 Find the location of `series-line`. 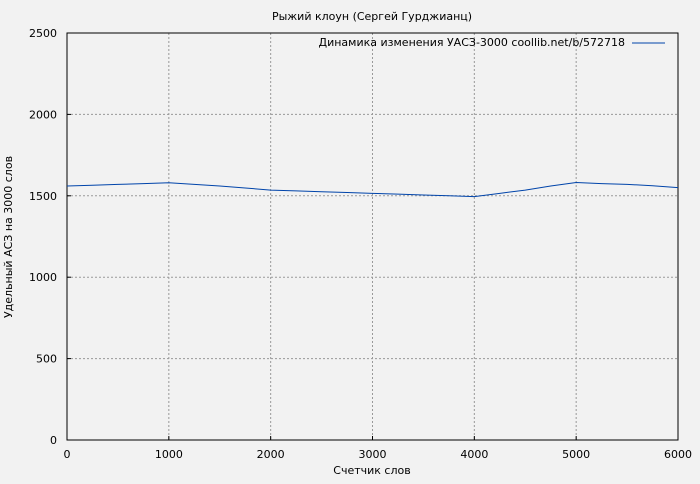

series-line is located at coordinates (372, 189).